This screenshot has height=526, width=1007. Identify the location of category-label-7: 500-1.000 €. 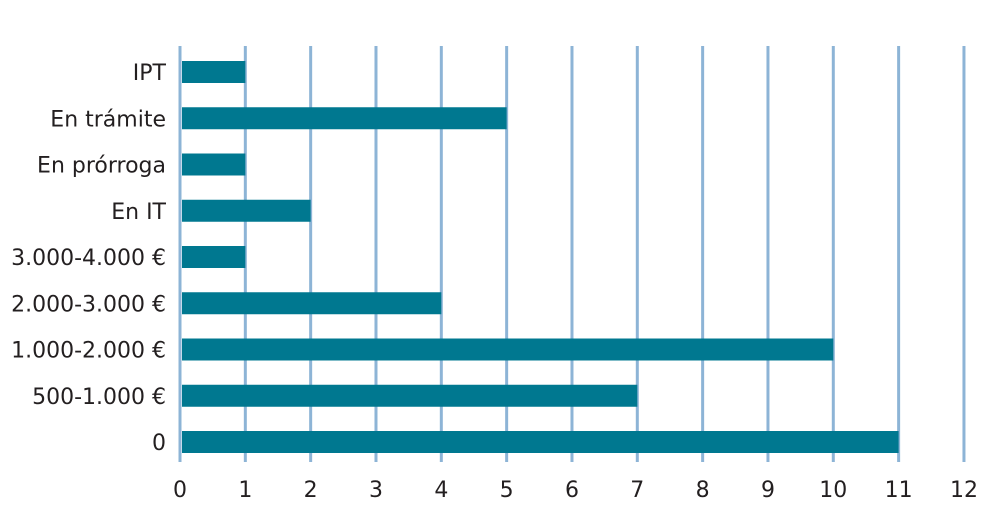
(99, 397).